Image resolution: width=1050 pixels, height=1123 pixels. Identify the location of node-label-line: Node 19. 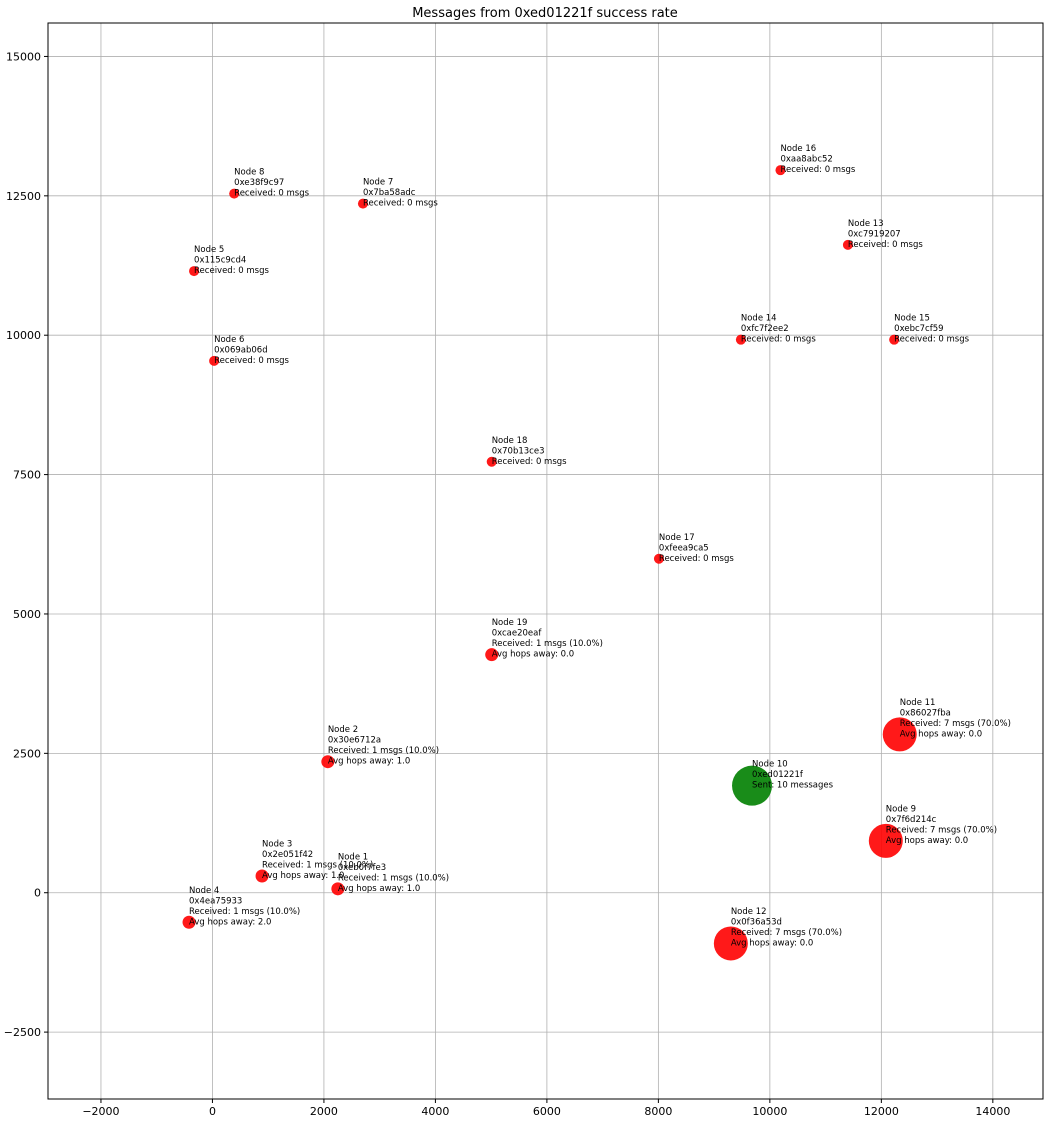
(510, 623).